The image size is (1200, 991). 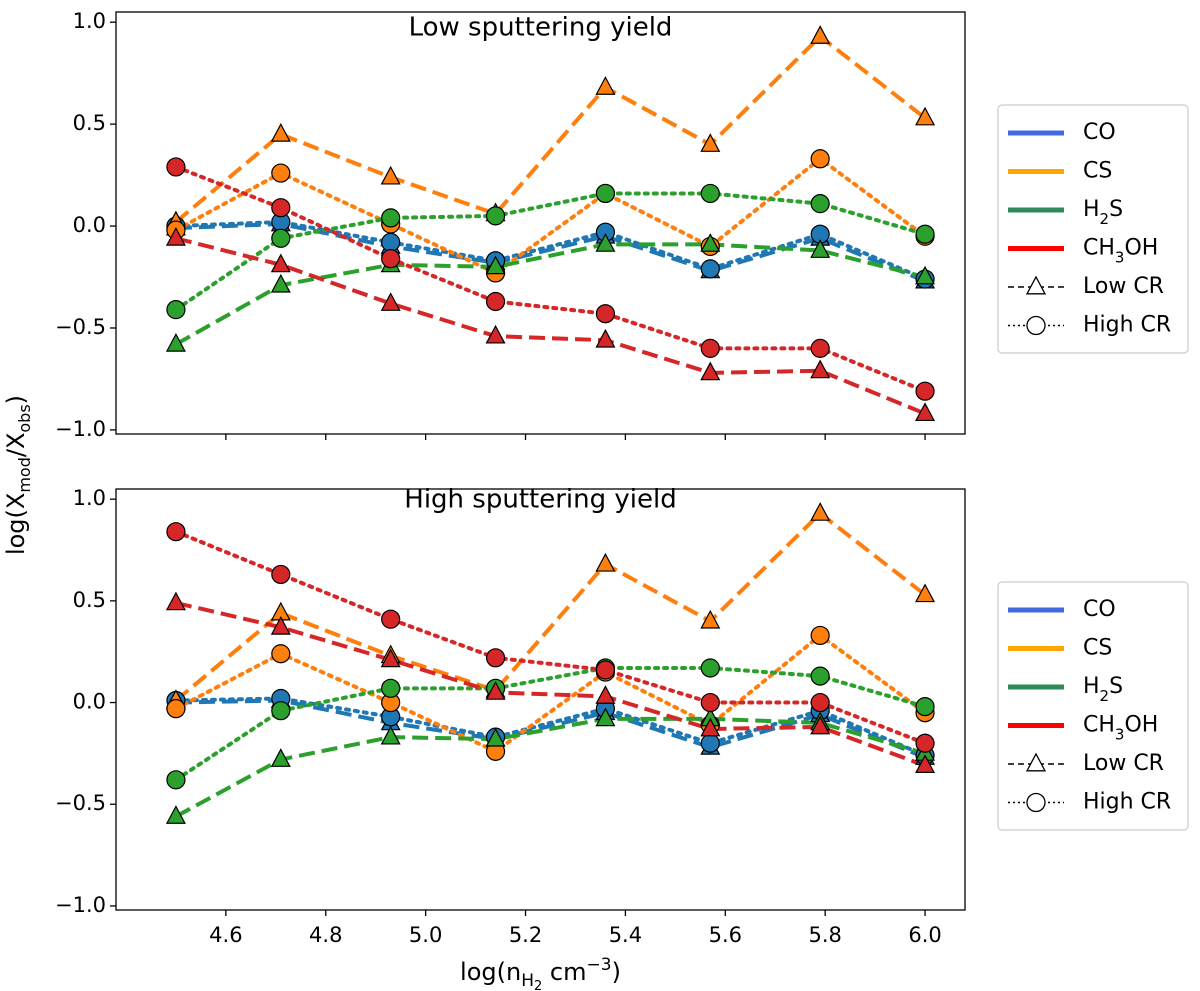 What do you see at coordinates (225, 935) in the screenshot?
I see `x-tick-label: 4.6` at bounding box center [225, 935].